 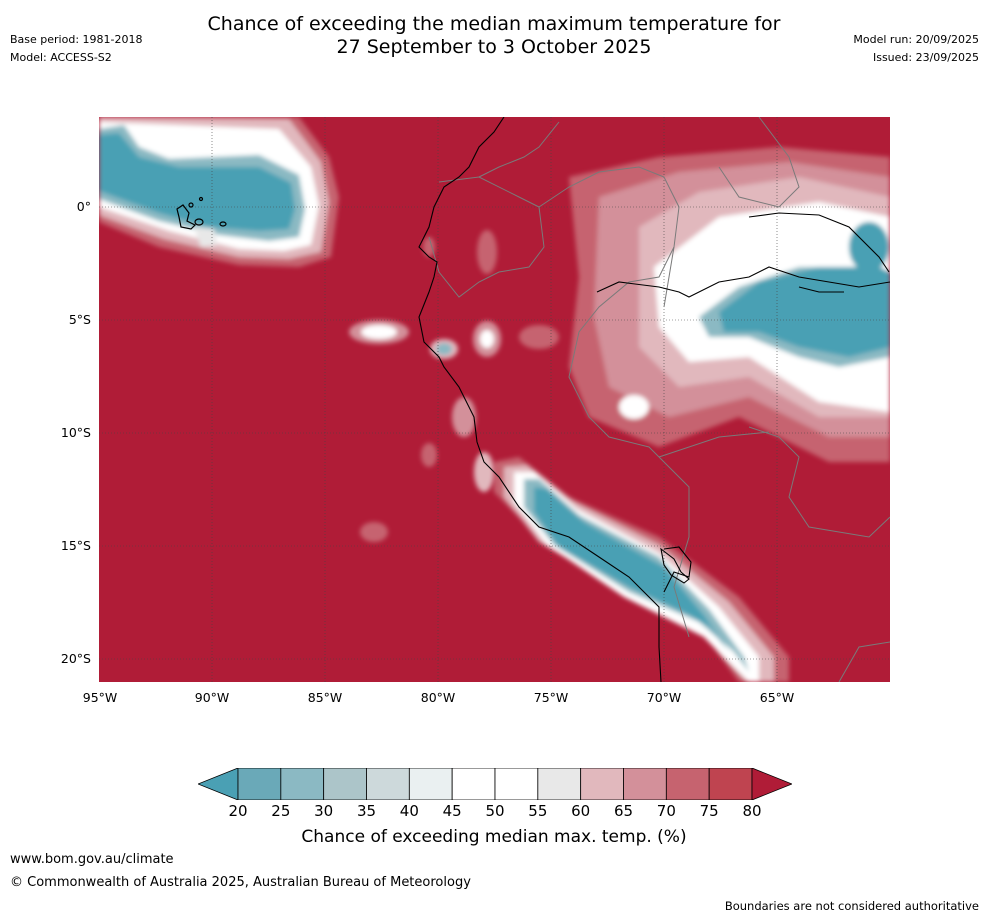 I want to click on amazon-anomaly, so click(x=729, y=304).